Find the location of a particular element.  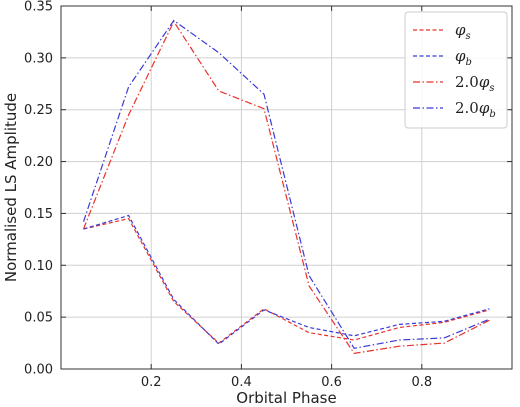

legend-box is located at coordinates (456, 70).